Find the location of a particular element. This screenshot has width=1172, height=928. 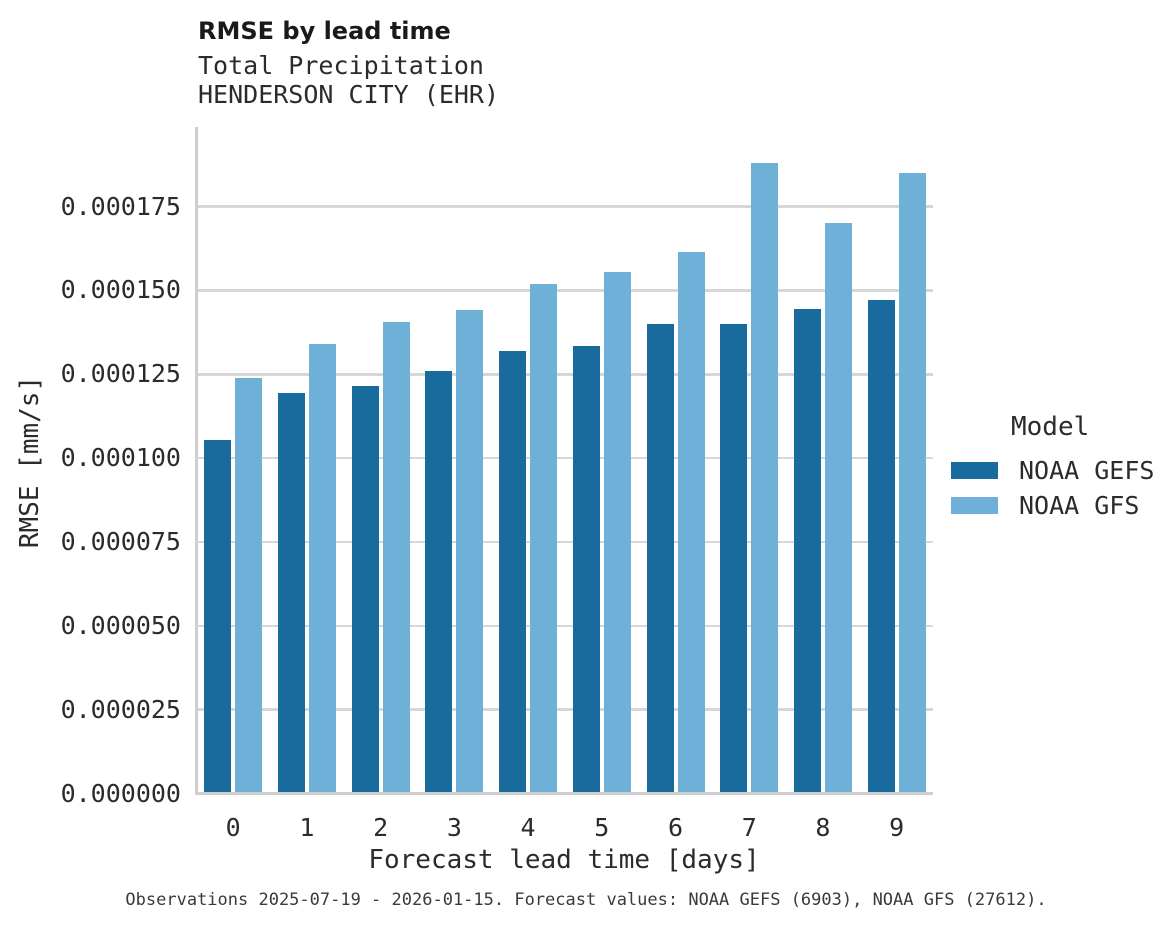

y-tick-label: 0.000100 is located at coordinates (120, 458).